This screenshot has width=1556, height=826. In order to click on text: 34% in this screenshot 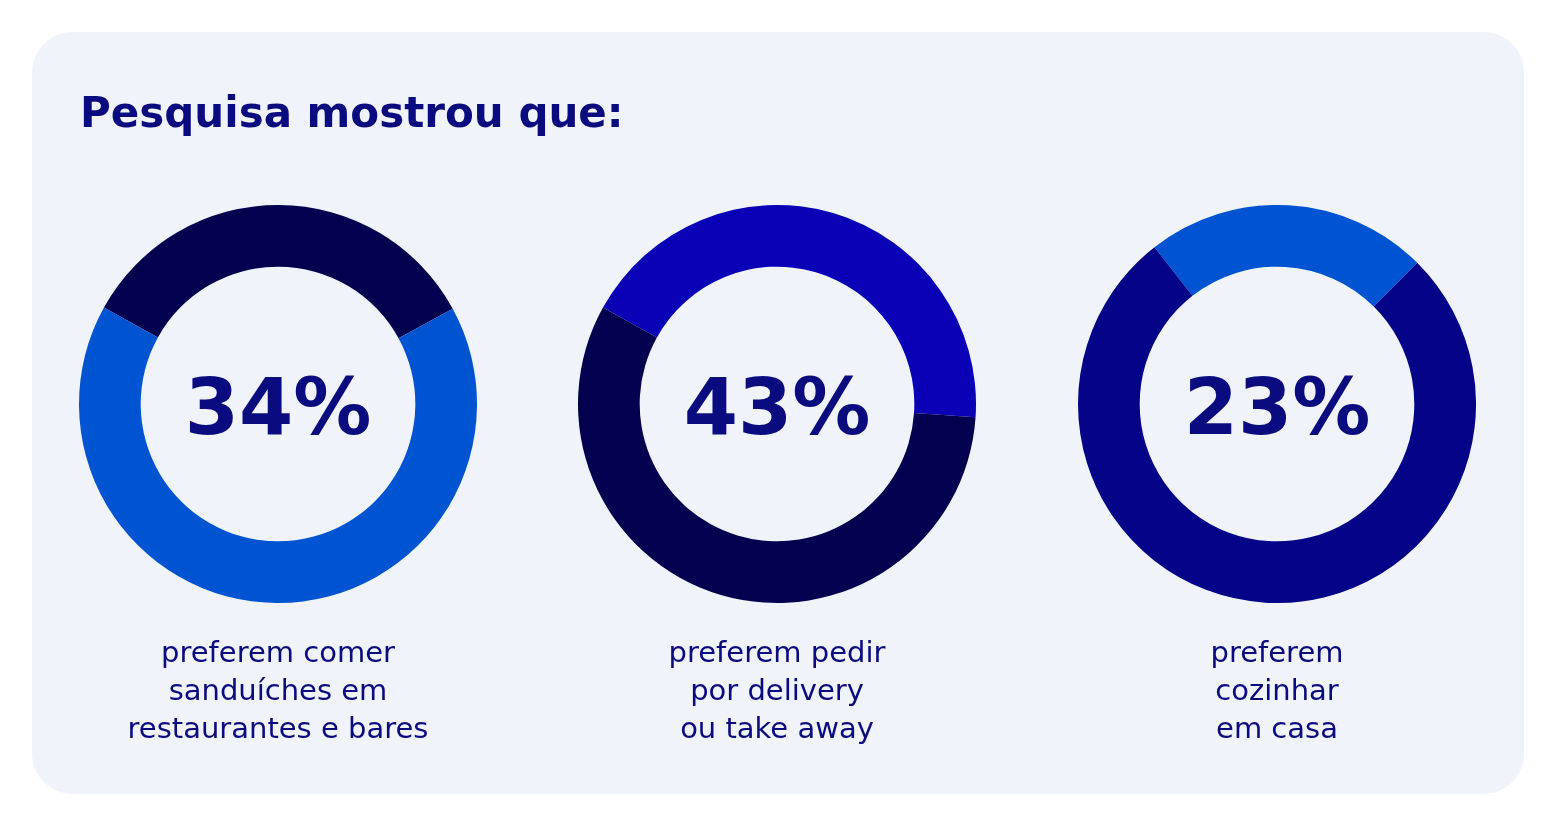, I will do `click(278, 407)`.